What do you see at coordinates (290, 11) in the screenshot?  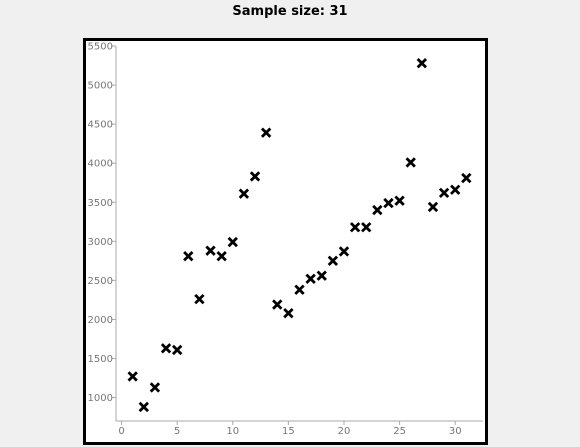 I see `chart-title: Sample size: 31` at bounding box center [290, 11].